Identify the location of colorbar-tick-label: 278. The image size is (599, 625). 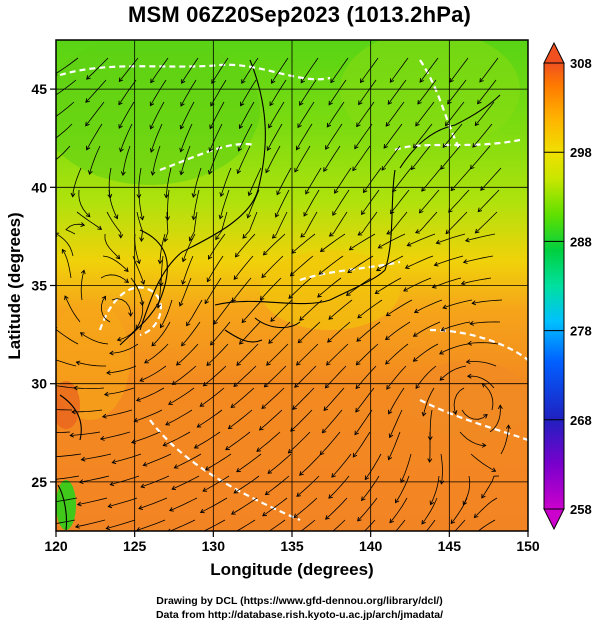
(581, 331).